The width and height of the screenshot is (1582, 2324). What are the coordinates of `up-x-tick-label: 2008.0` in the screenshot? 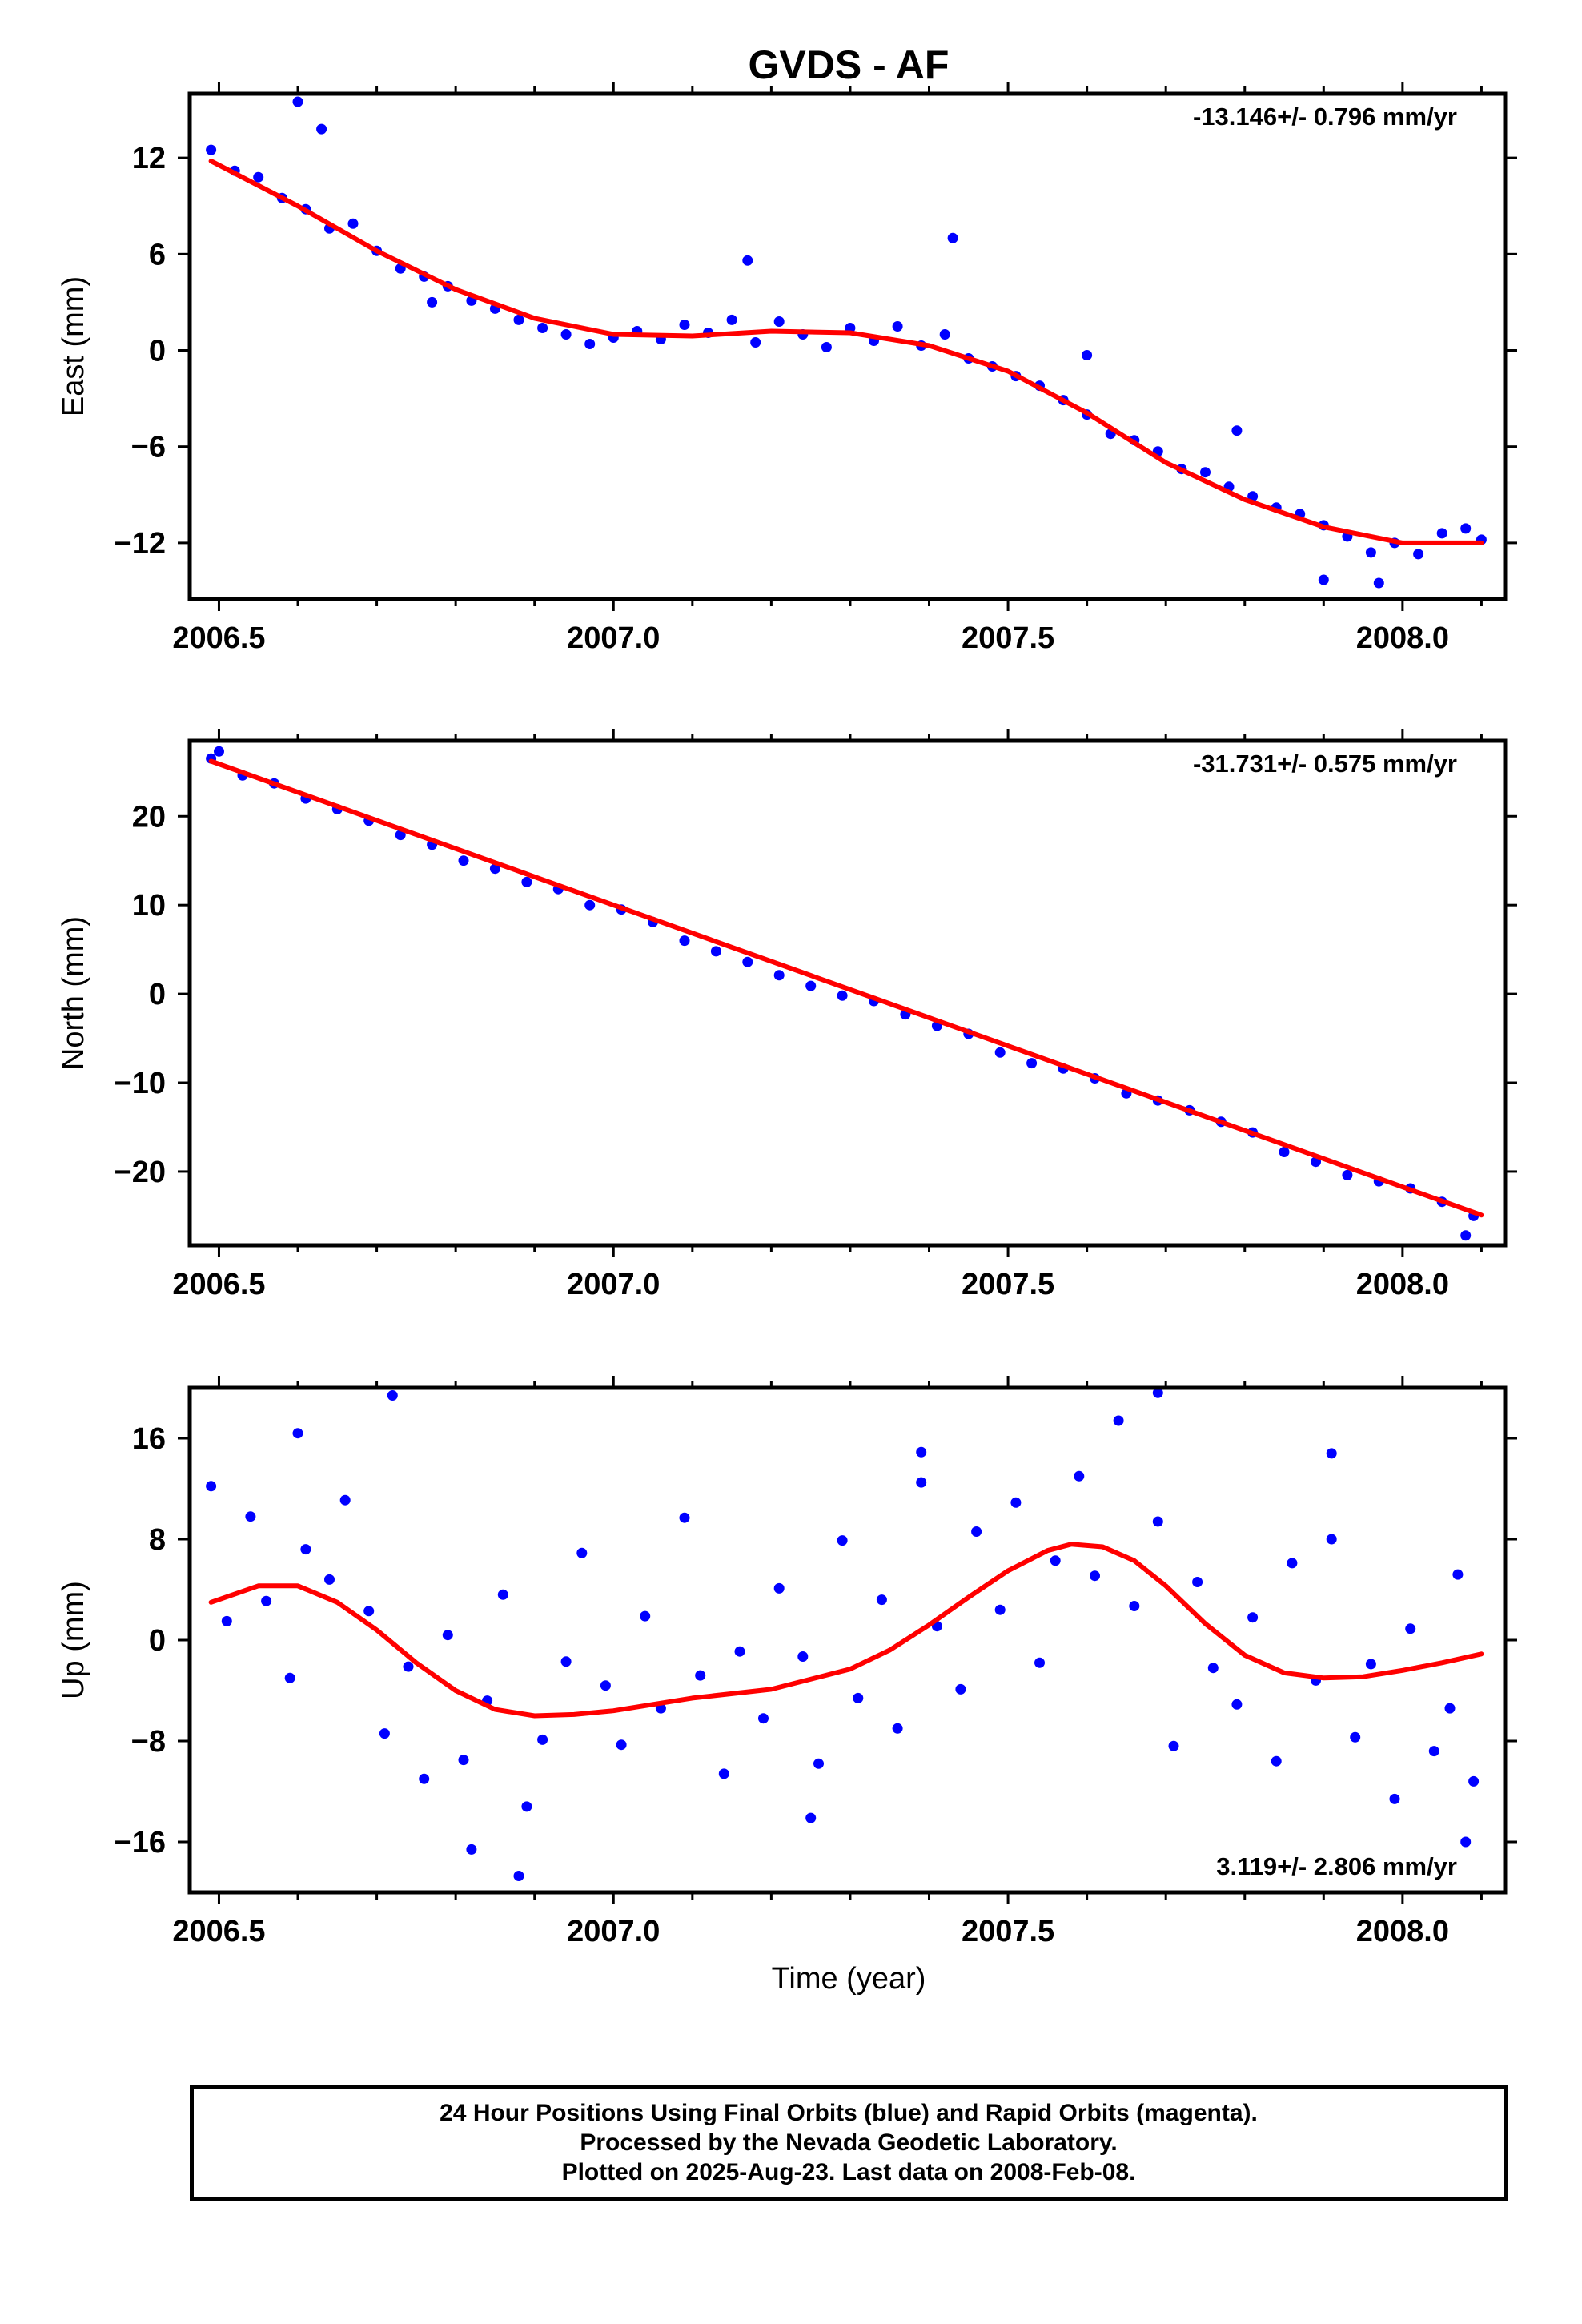 It's located at (1403, 1931).